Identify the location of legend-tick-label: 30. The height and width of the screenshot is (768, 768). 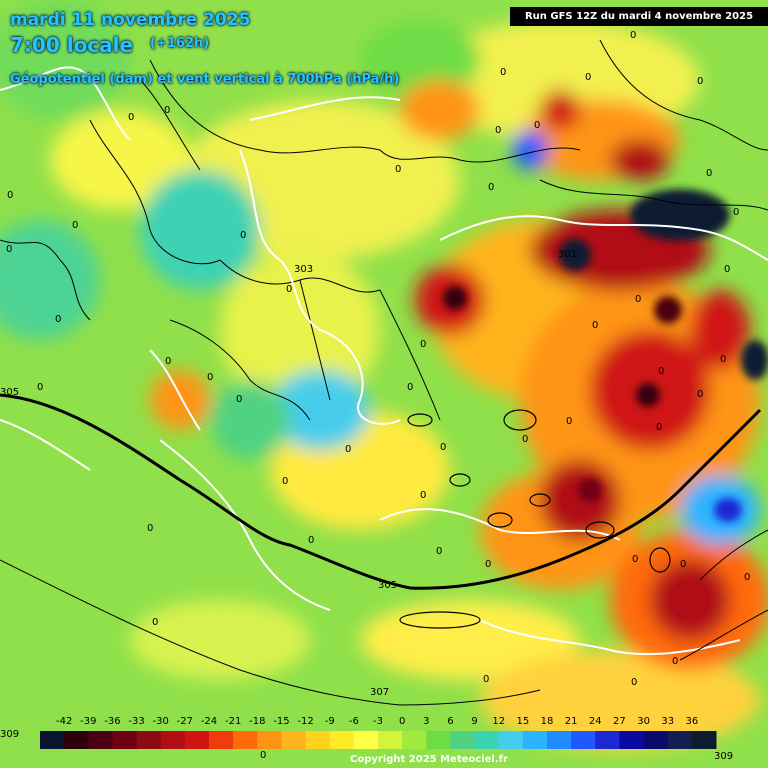
(643, 721).